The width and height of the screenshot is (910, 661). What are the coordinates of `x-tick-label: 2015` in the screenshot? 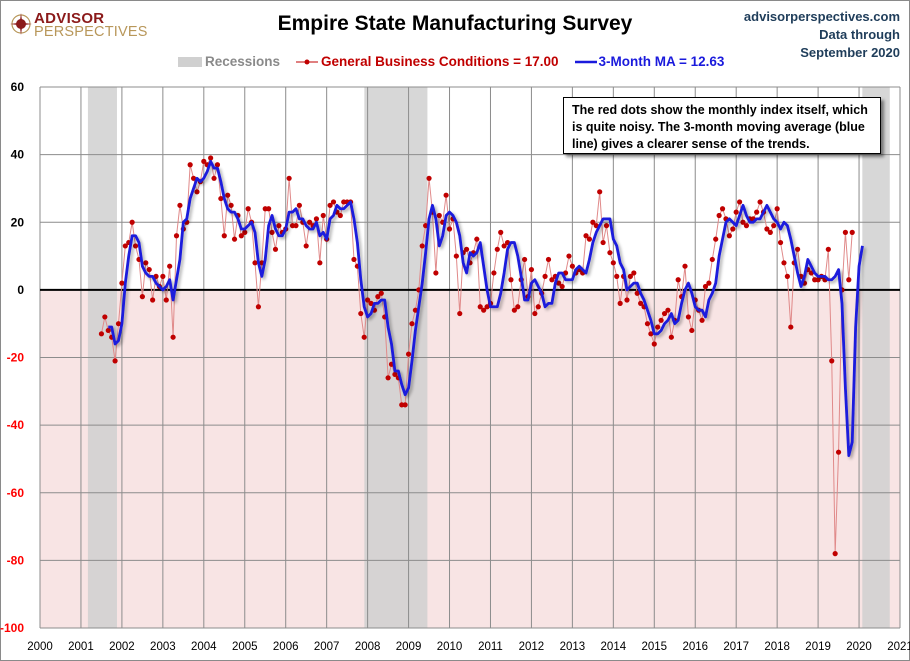 It's located at (654, 647).